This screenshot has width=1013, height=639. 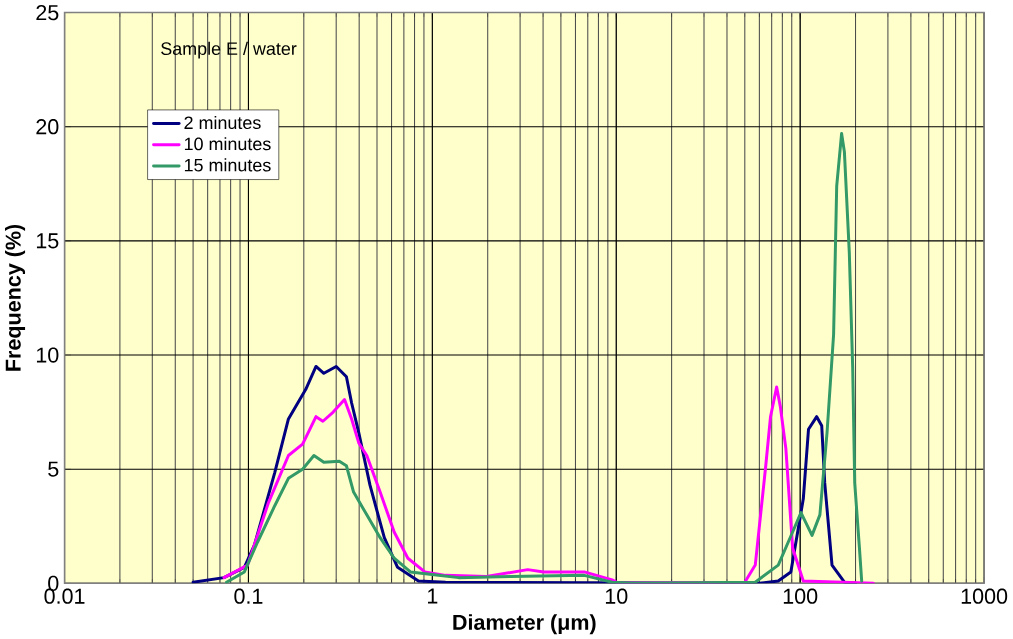 I want to click on x-axis-title: Diameter (μm), so click(x=524, y=624).